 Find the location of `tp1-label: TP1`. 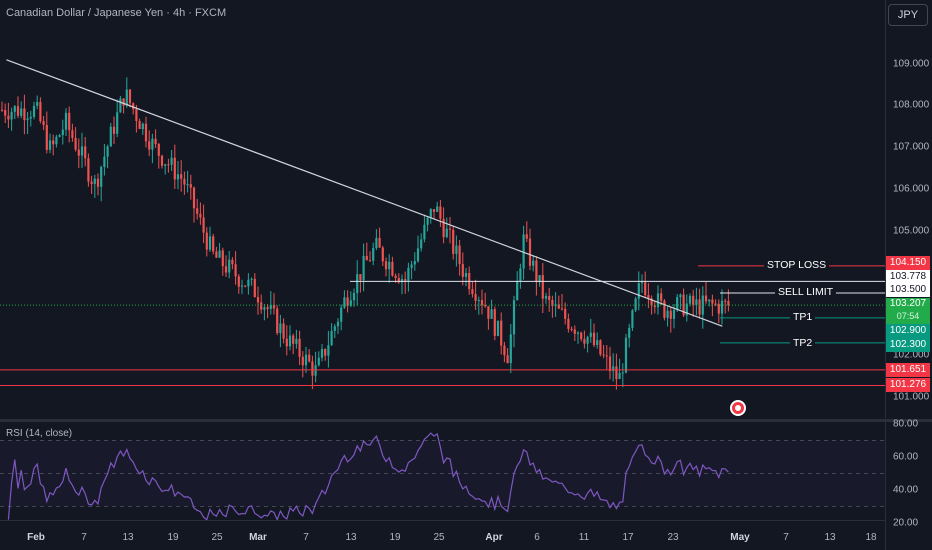

tp1-label: TP1 is located at coordinates (803, 317).